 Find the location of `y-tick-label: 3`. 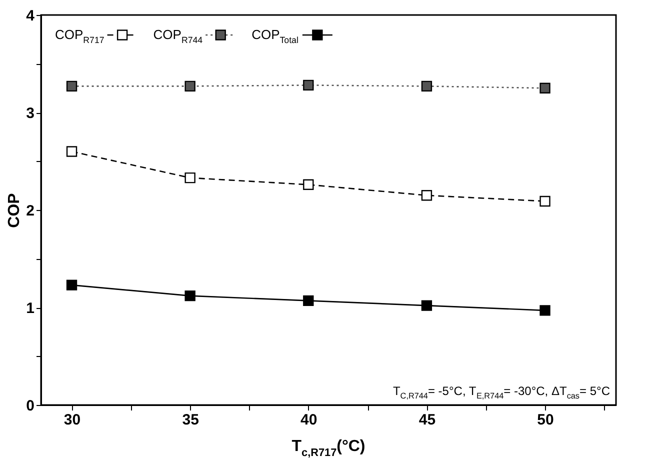

y-tick-label: 3 is located at coordinates (30, 113).